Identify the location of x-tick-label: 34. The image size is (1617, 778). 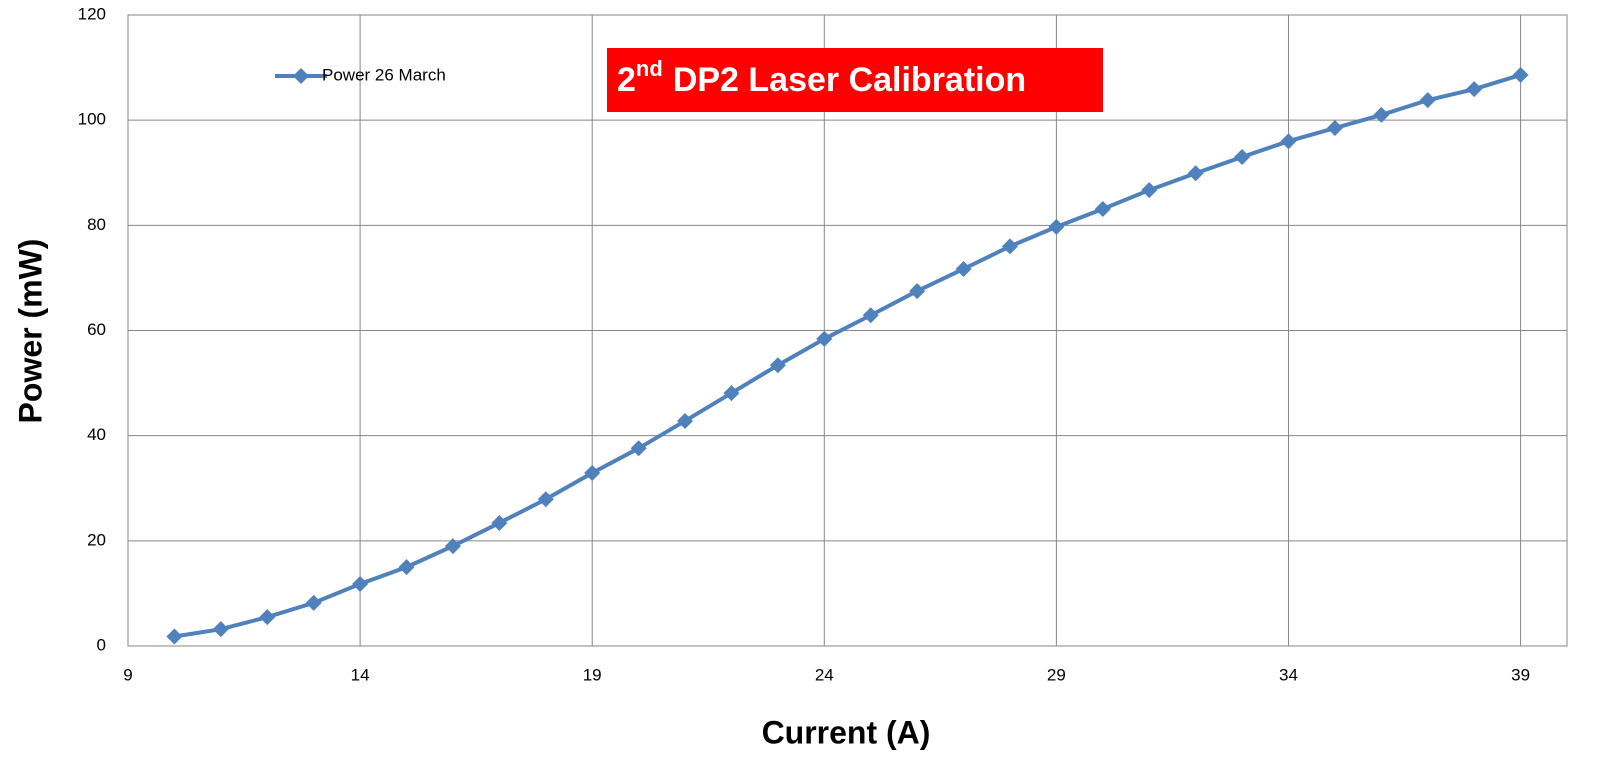
(1288, 674).